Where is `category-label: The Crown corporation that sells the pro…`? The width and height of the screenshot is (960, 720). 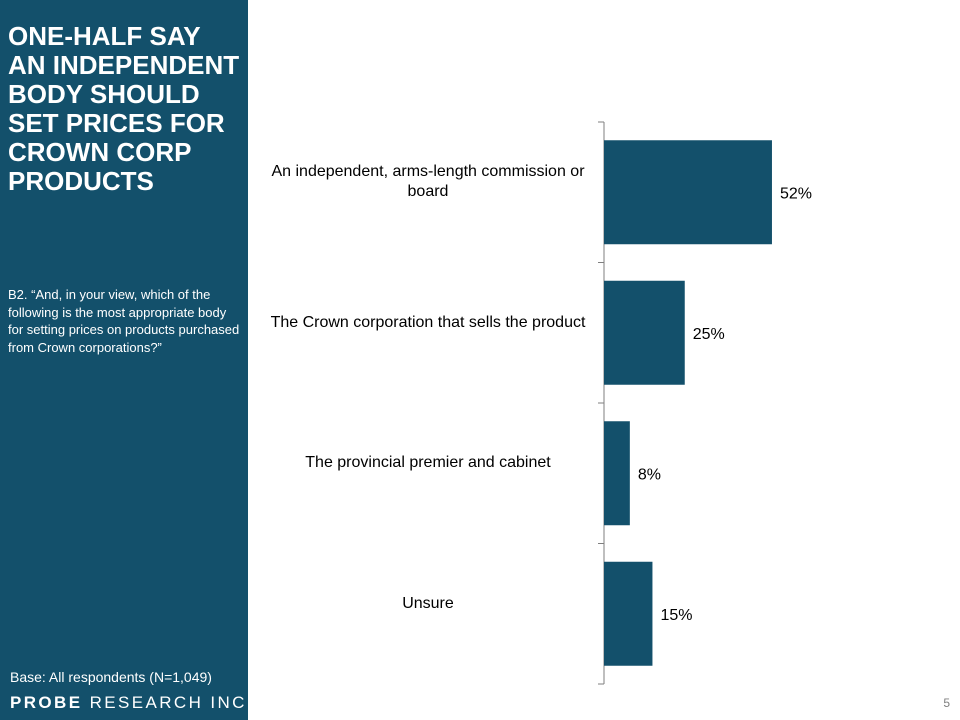
category-label: The Crown corporation that sells the pro… is located at coordinates (428, 322).